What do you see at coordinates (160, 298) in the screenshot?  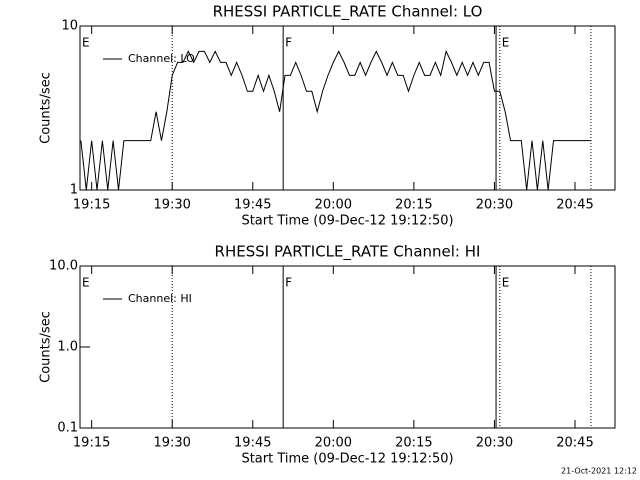 I see `legend-label: Channel: HI` at bounding box center [160, 298].